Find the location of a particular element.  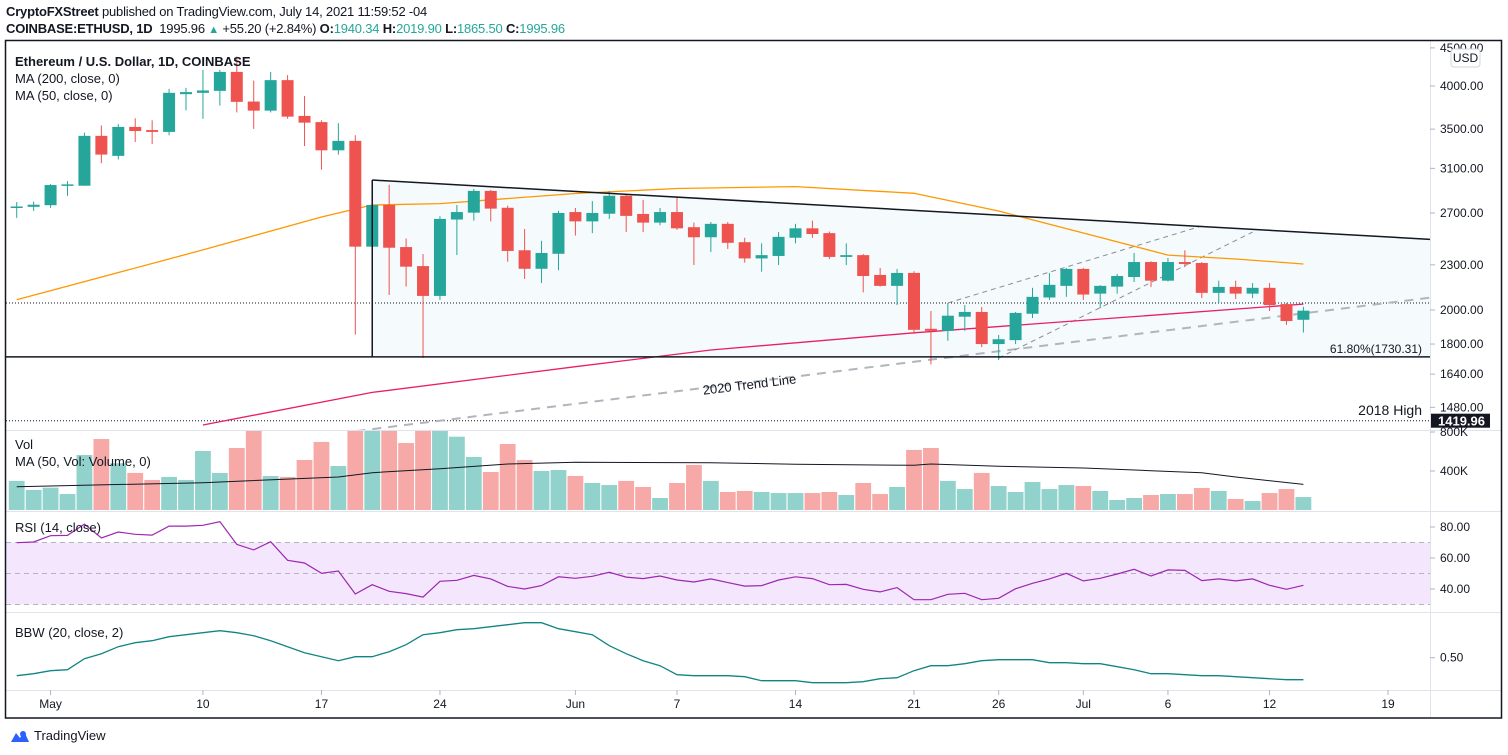

bbw-legend: BBW (20, close, 2) is located at coordinates (69, 632).